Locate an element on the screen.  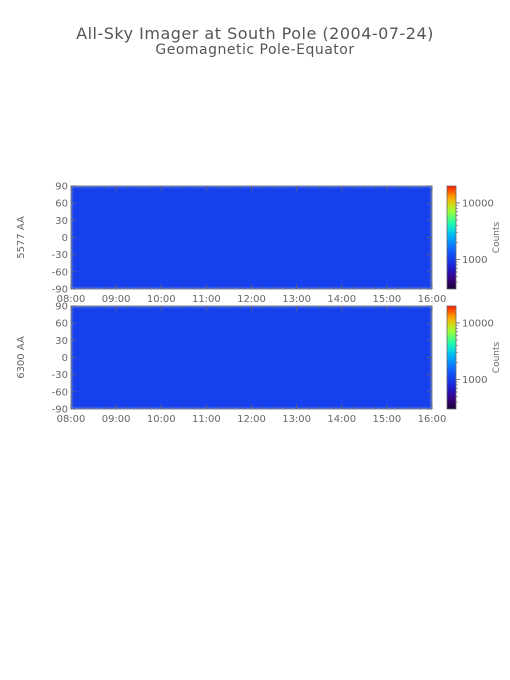
chart-subtitle: Geomagnetic Pole-Equator is located at coordinates (255, 50).